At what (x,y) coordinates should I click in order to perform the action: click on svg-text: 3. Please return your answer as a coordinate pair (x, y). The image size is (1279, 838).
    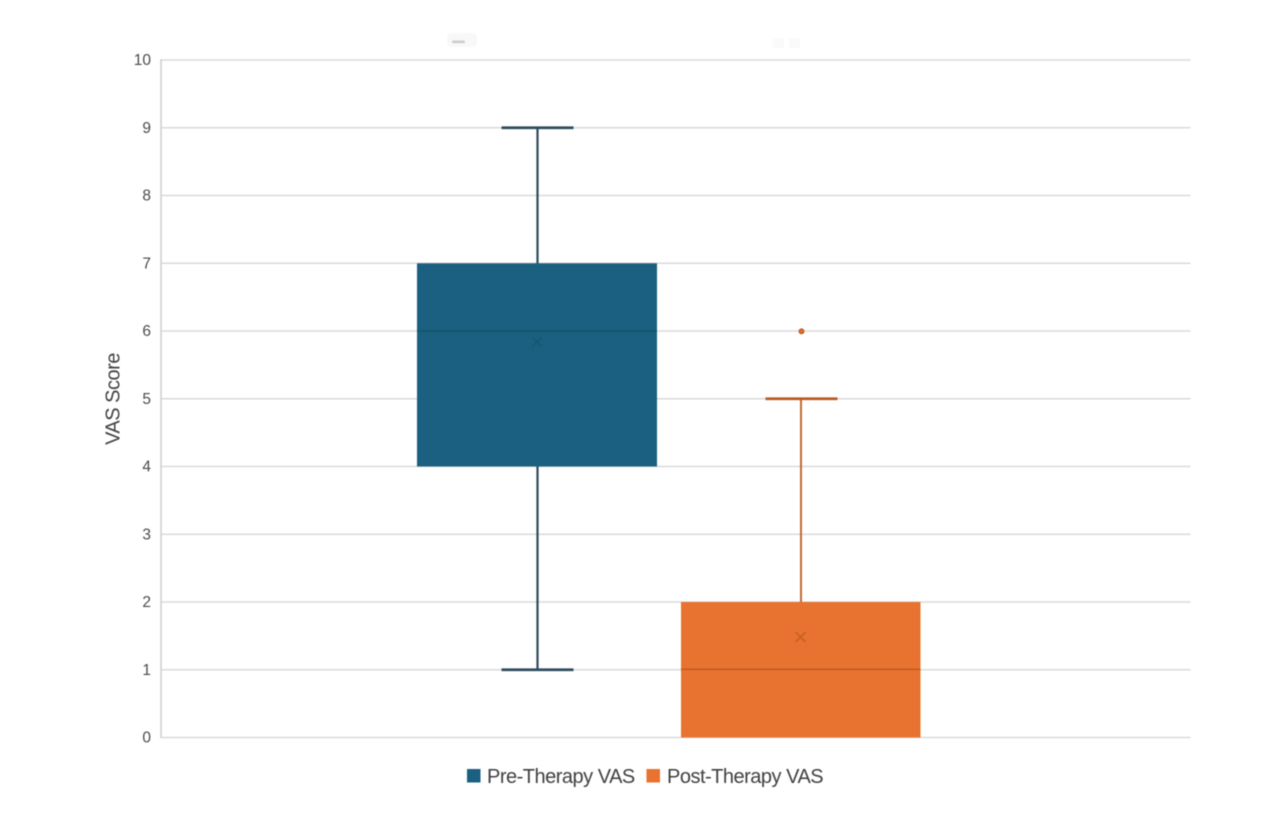
    Looking at the image, I should click on (146, 534).